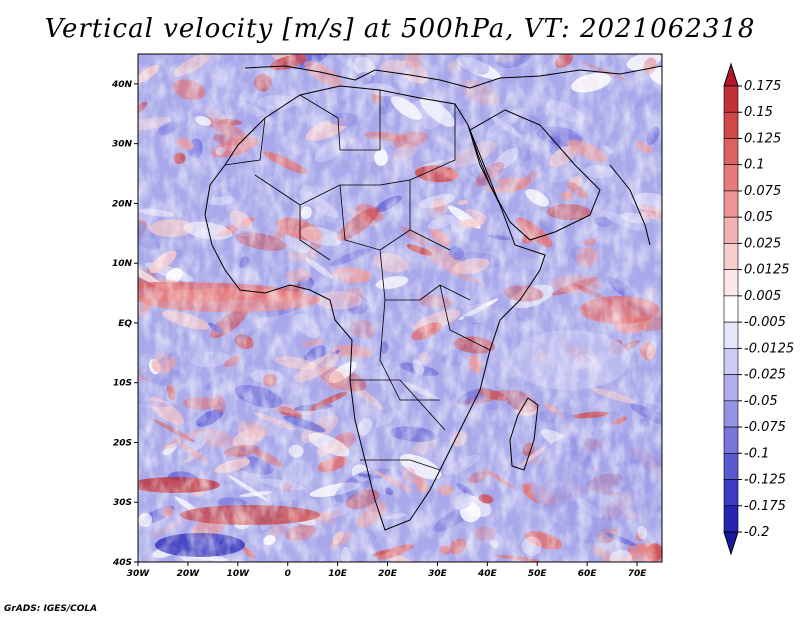 The image size is (800, 618). What do you see at coordinates (122, 563) in the screenshot?
I see `lat-label: 40S` at bounding box center [122, 563].